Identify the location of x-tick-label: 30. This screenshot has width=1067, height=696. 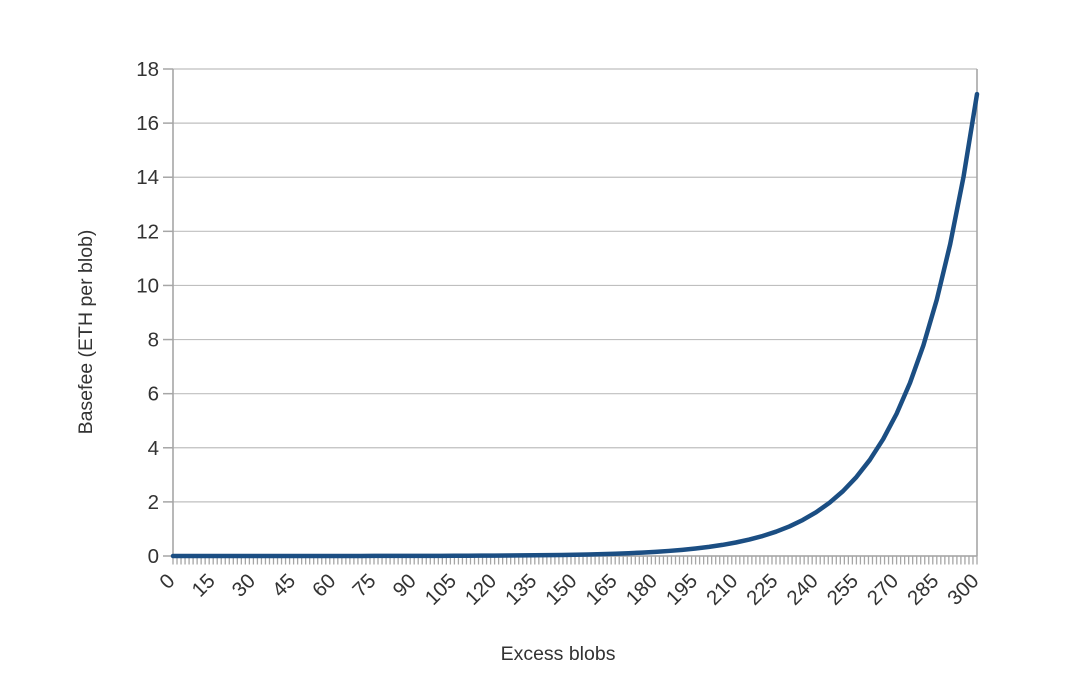
(244, 585).